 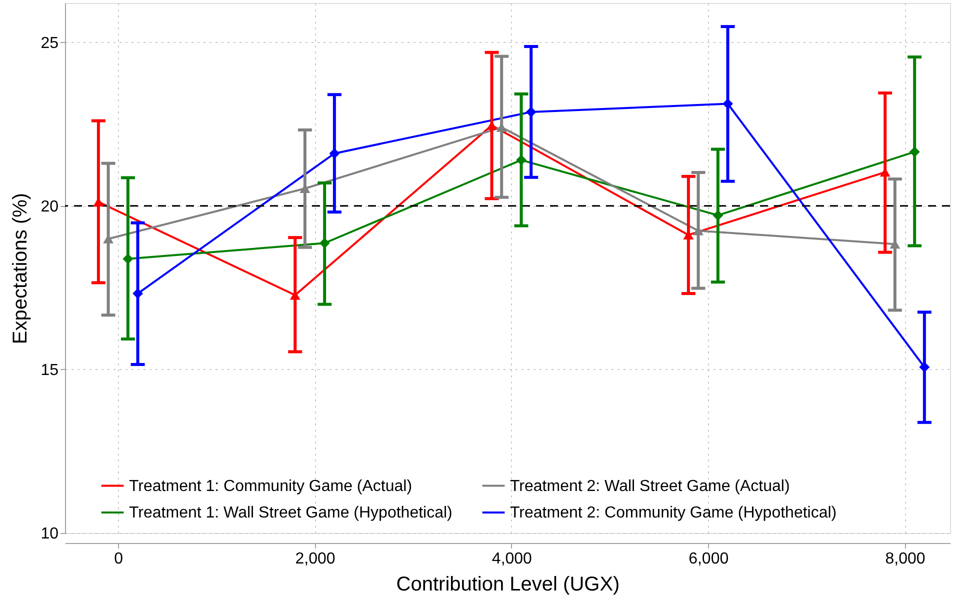 I want to click on y-tick-label: 15, so click(x=49, y=370).